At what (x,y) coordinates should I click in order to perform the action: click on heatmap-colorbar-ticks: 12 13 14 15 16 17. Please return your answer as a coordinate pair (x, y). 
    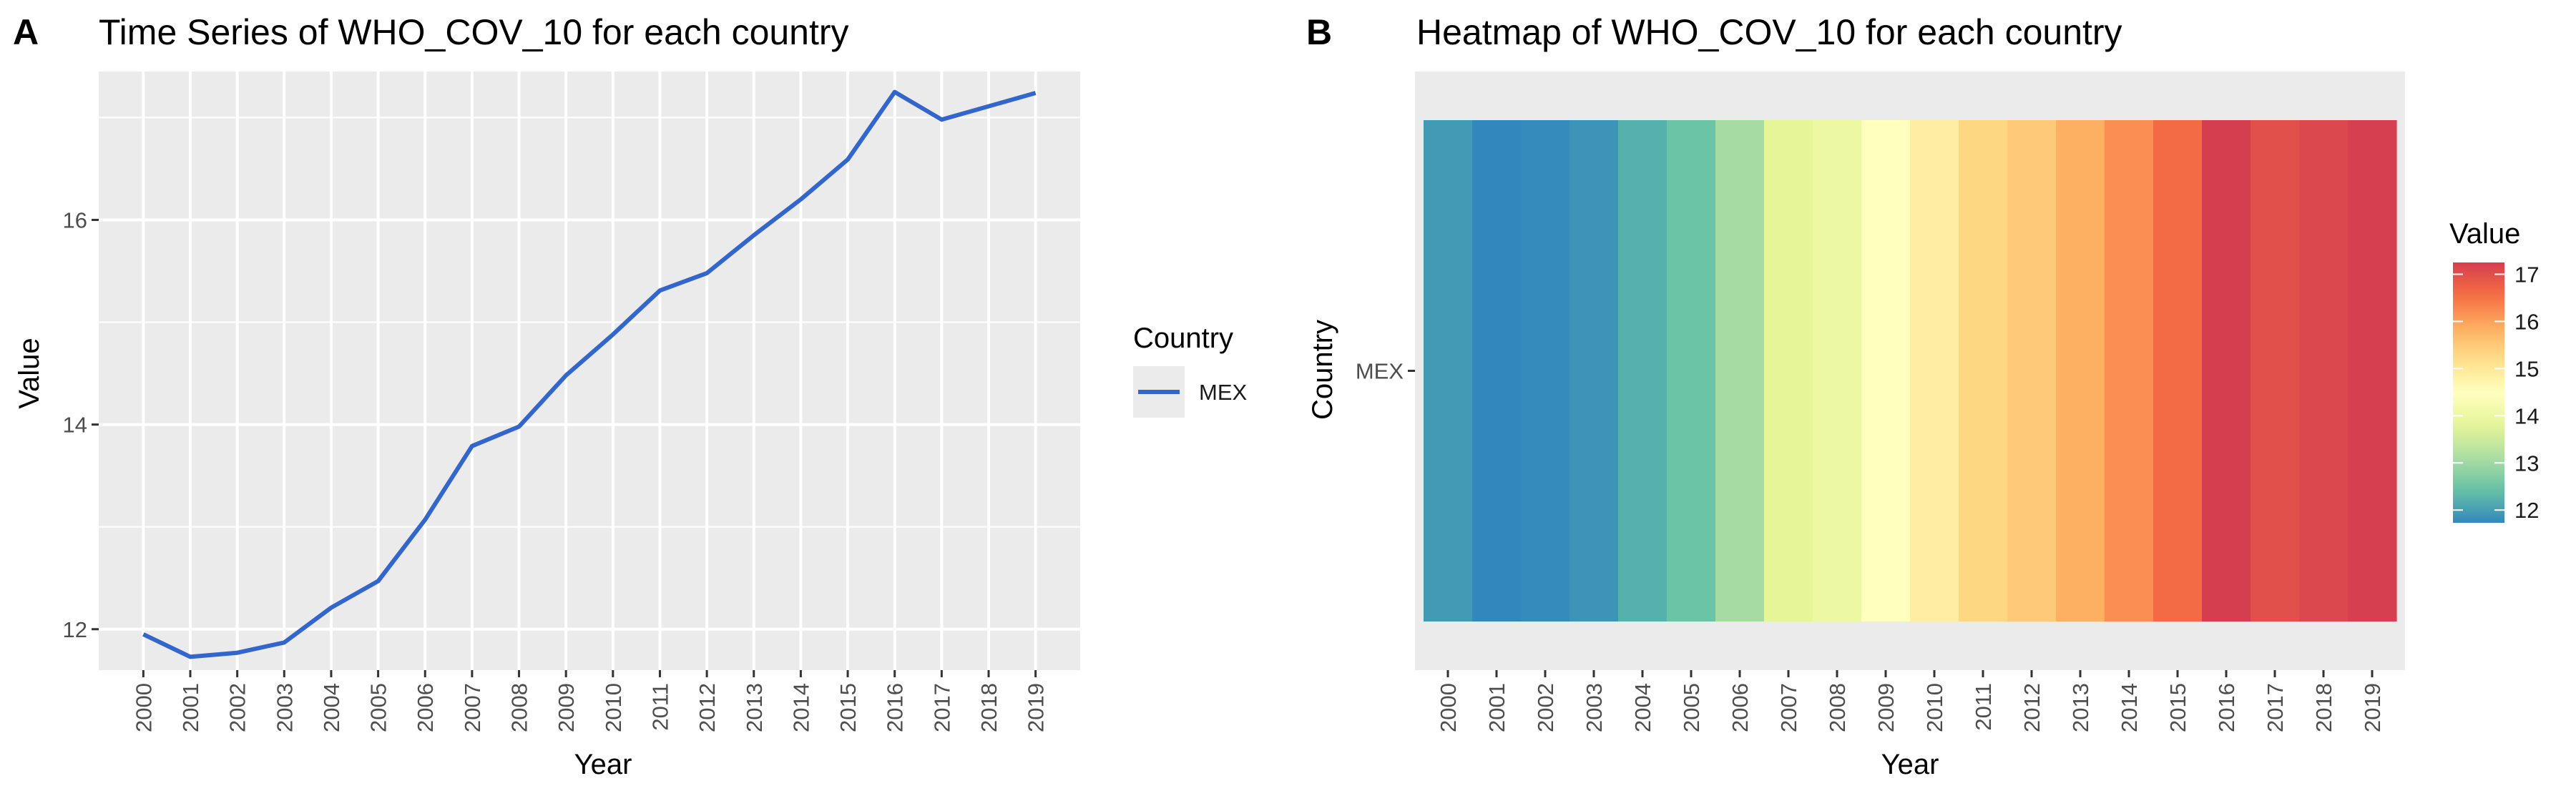
    Looking at the image, I should click on (2496, 393).